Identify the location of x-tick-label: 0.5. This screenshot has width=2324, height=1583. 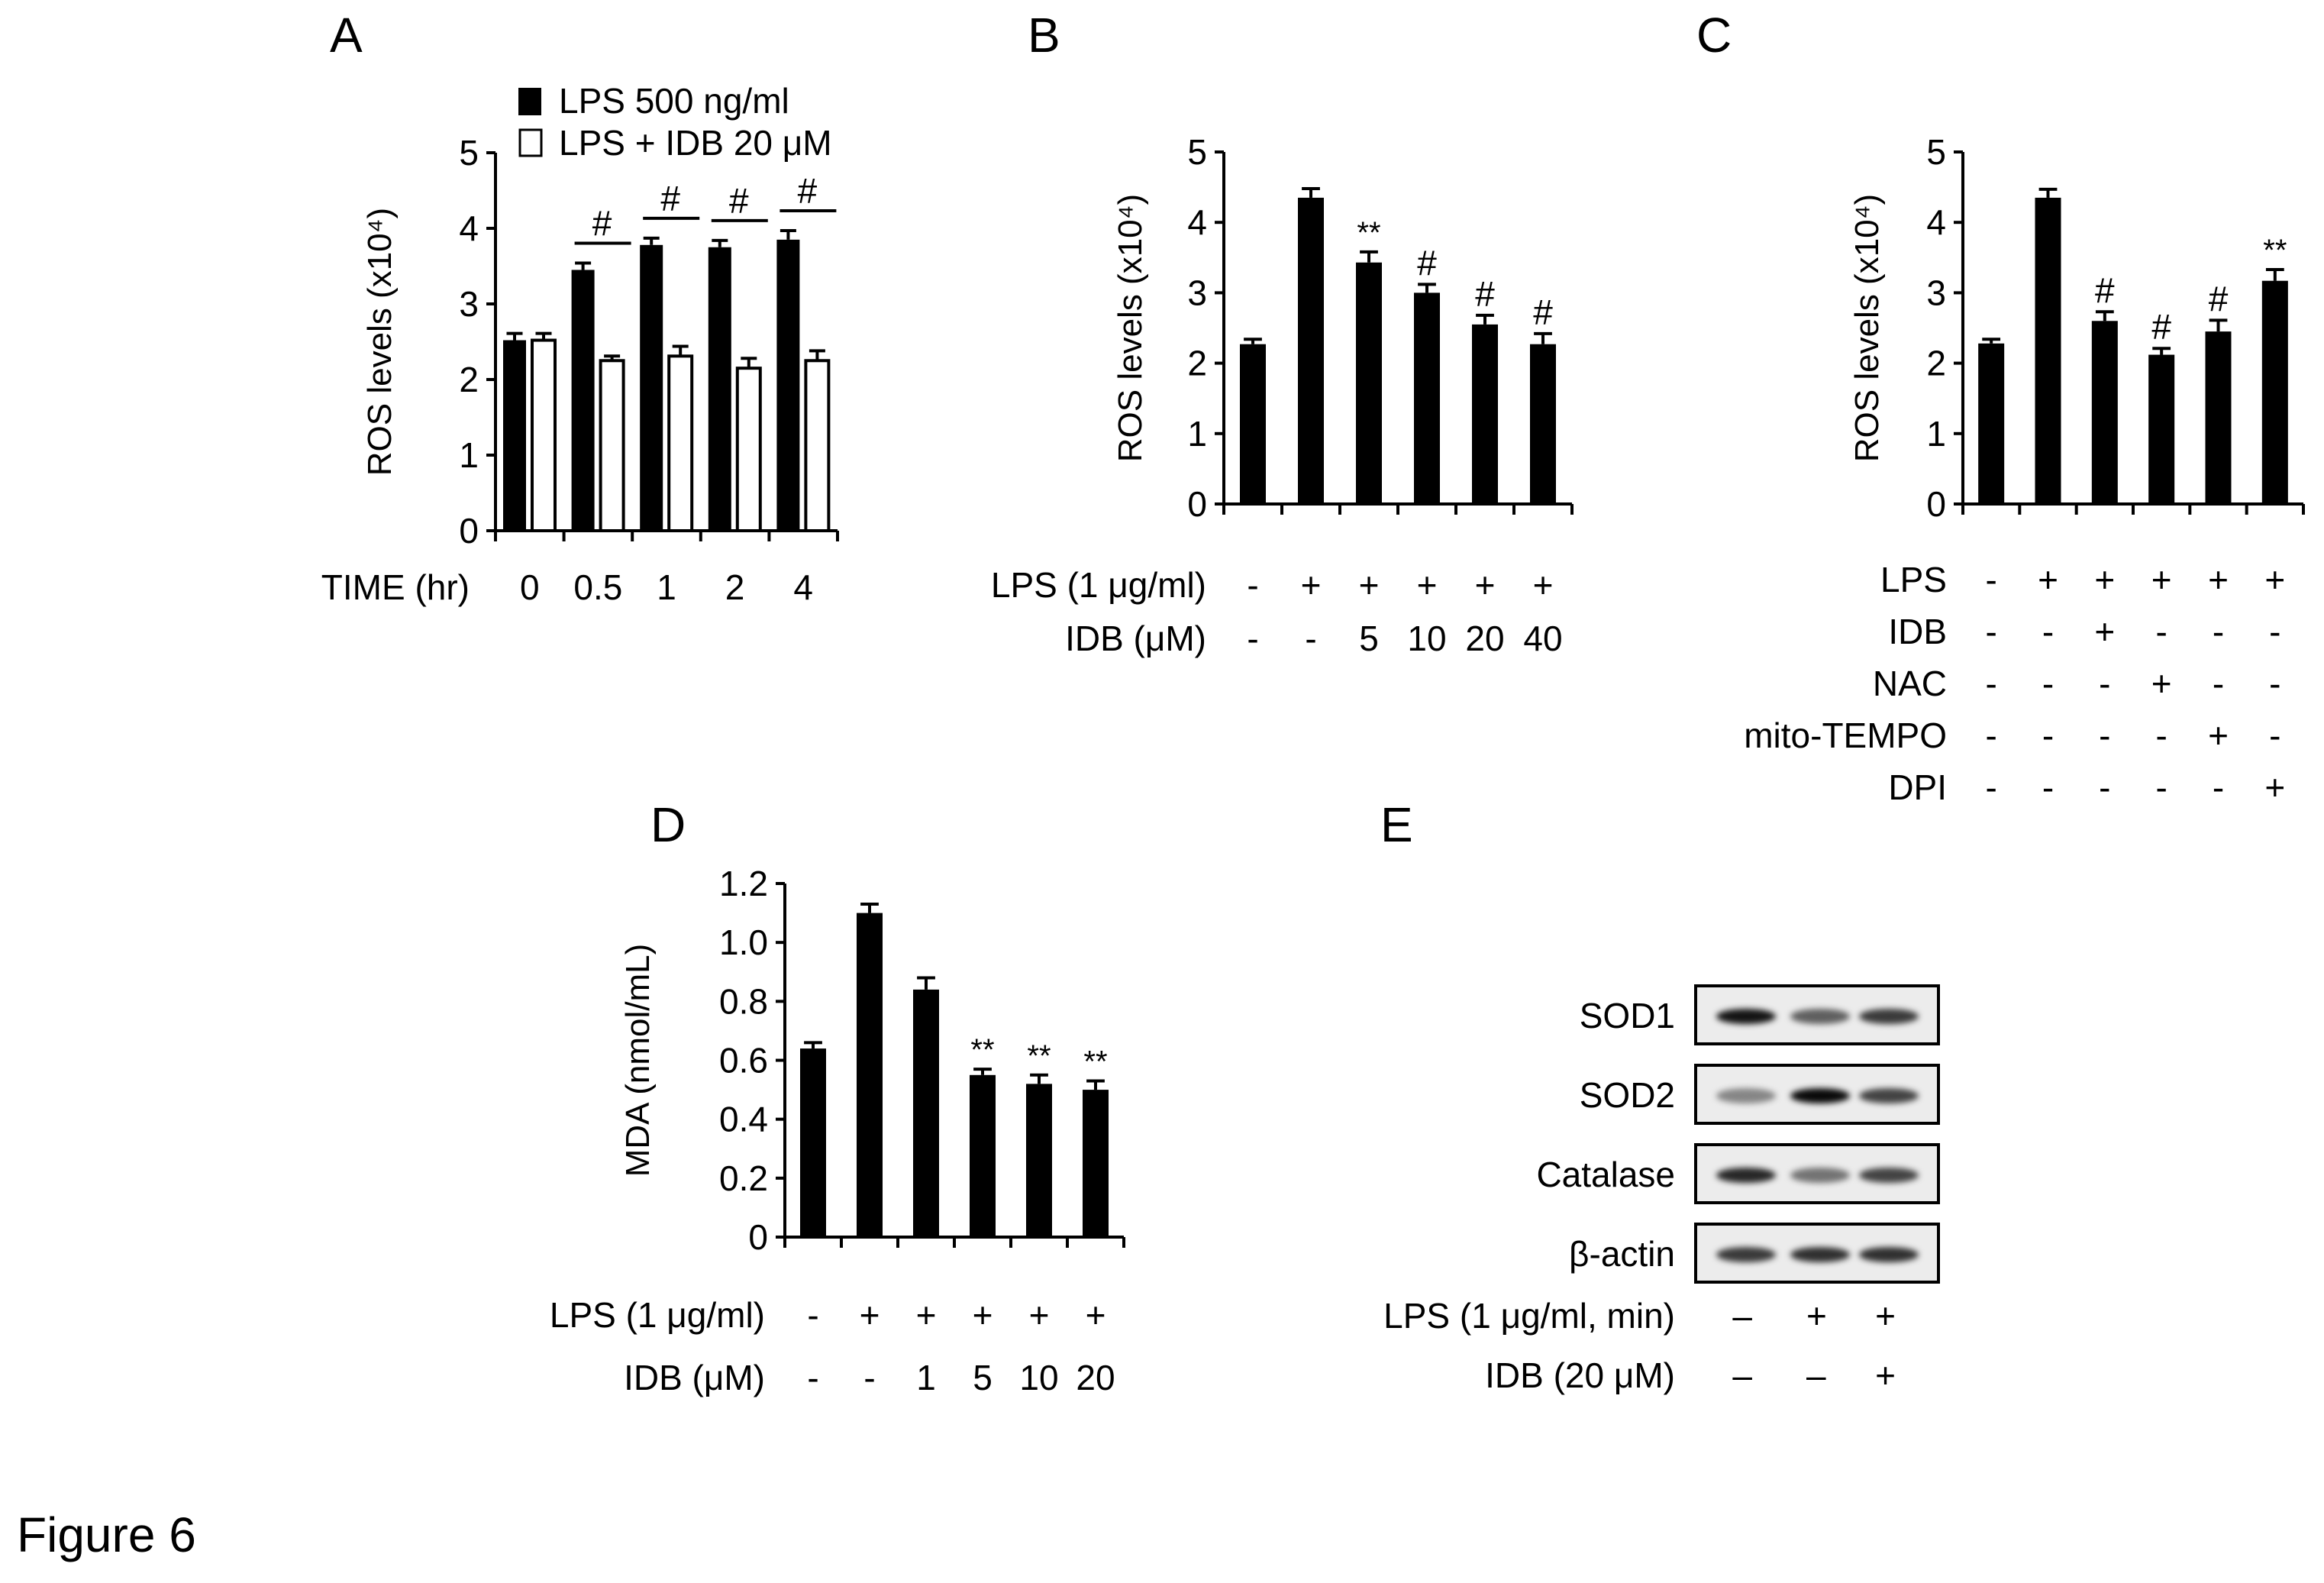
(597, 587).